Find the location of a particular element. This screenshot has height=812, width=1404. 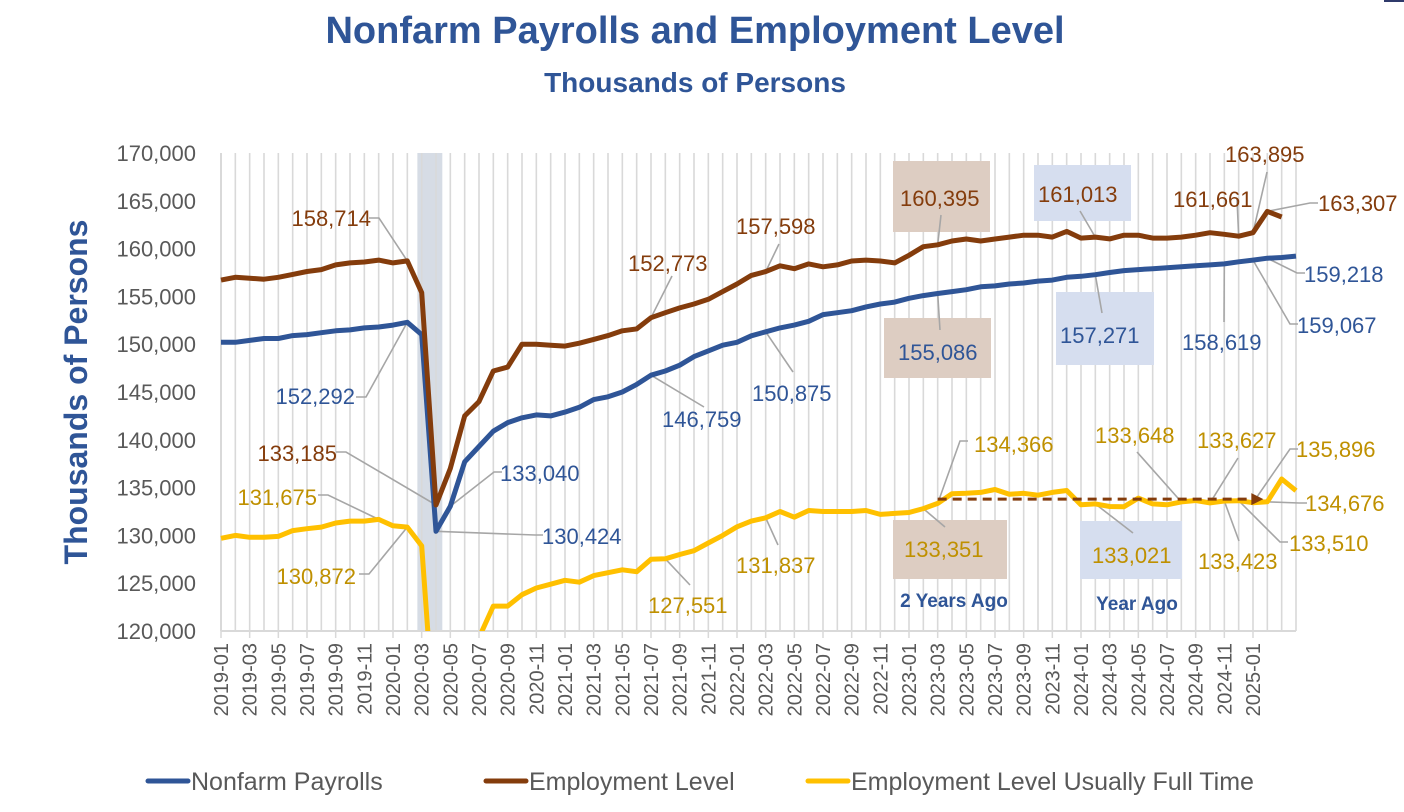

x-tick-label: 2024-09 is located at coordinates (1197, 679).